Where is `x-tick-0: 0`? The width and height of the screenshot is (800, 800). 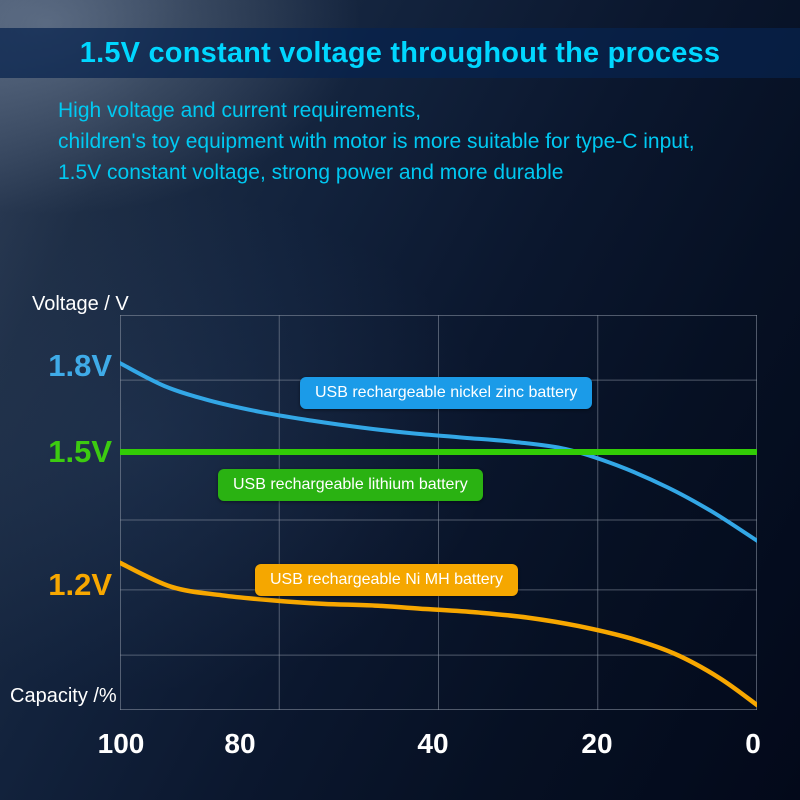 x-tick-0: 0 is located at coordinates (753, 743).